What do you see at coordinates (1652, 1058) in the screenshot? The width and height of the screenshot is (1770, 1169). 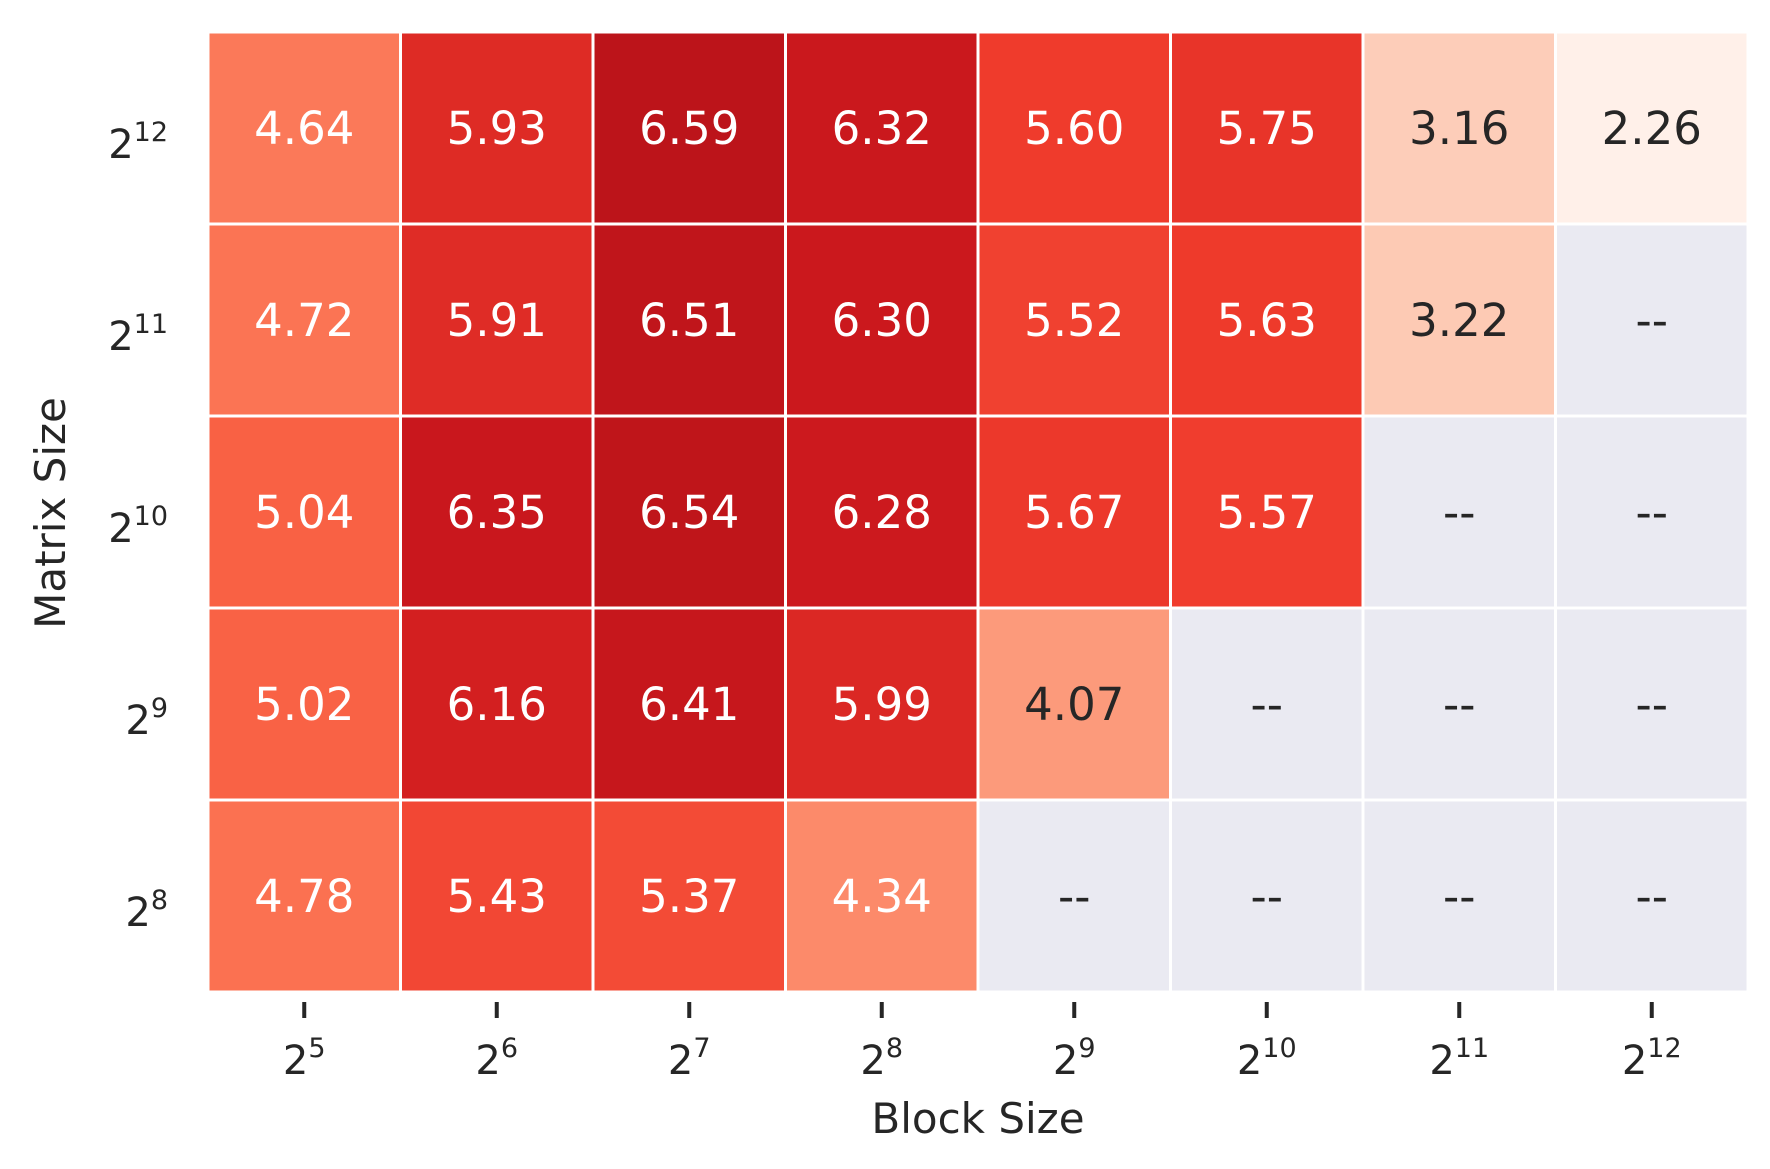 I see `x-tick-label: 212` at bounding box center [1652, 1058].